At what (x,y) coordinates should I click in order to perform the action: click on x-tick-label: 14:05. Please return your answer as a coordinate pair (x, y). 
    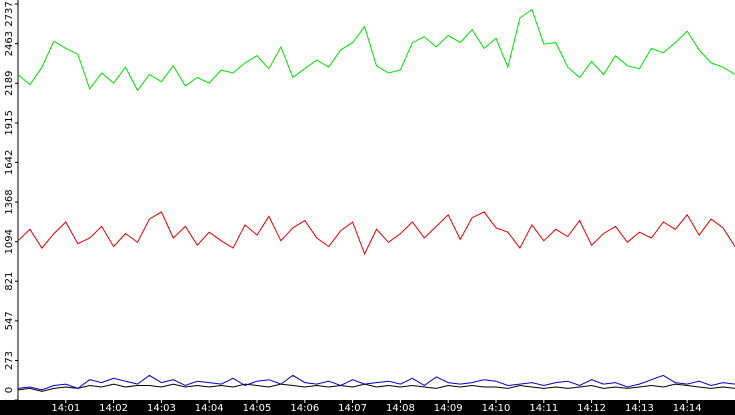
    Looking at the image, I should click on (257, 408).